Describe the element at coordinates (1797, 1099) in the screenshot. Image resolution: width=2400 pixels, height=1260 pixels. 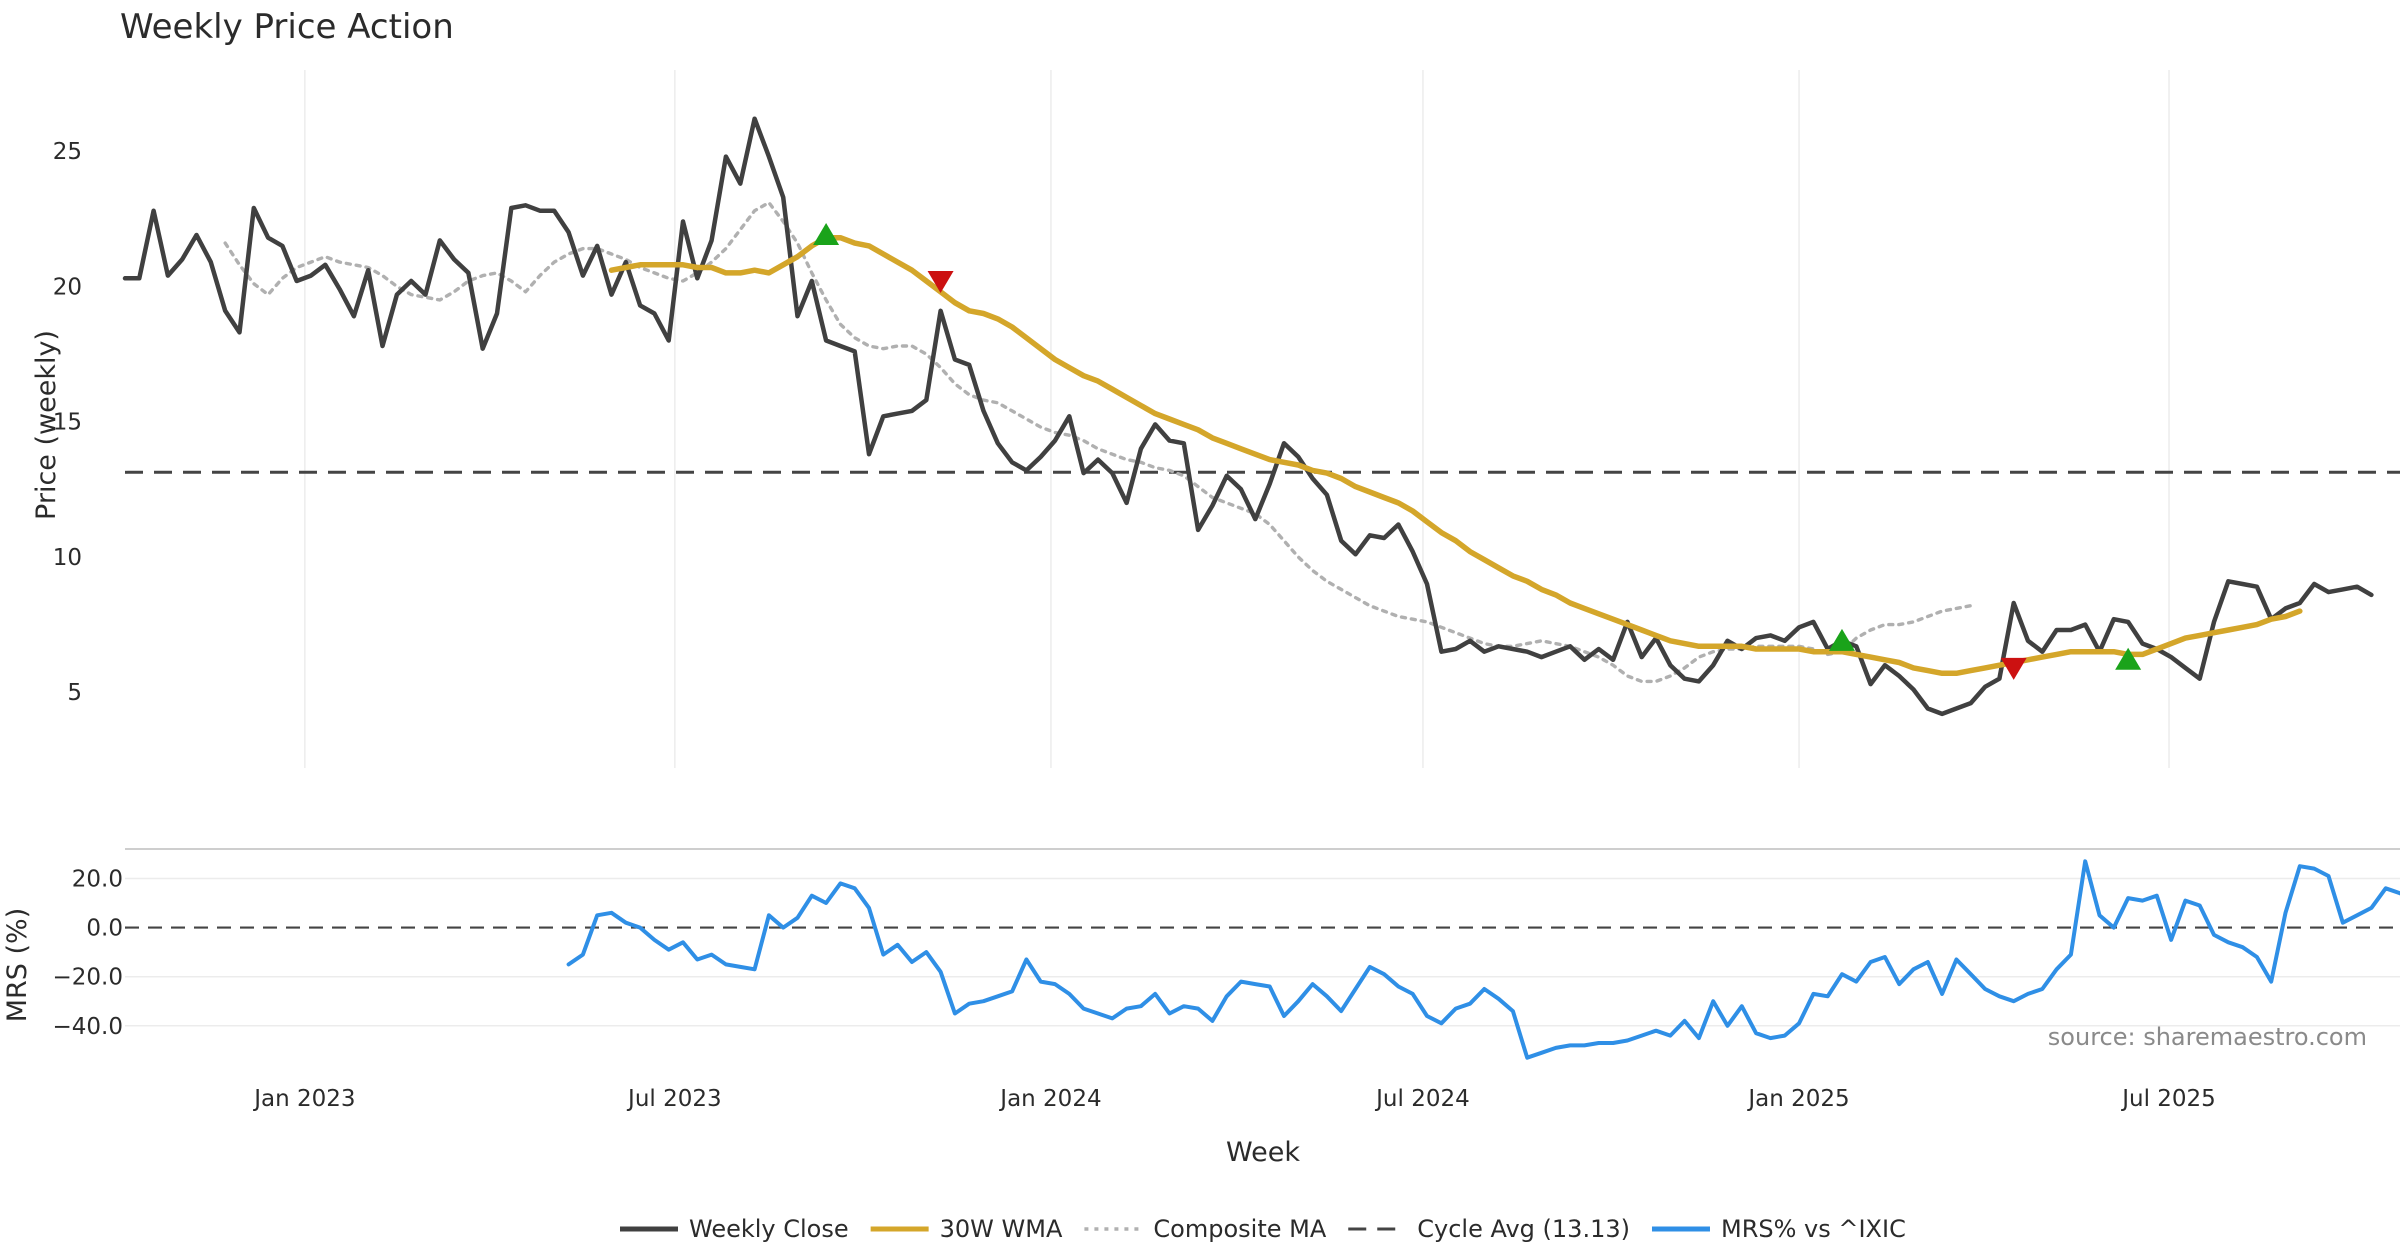
I see `x-tick-label: Jan 2025` at that location.